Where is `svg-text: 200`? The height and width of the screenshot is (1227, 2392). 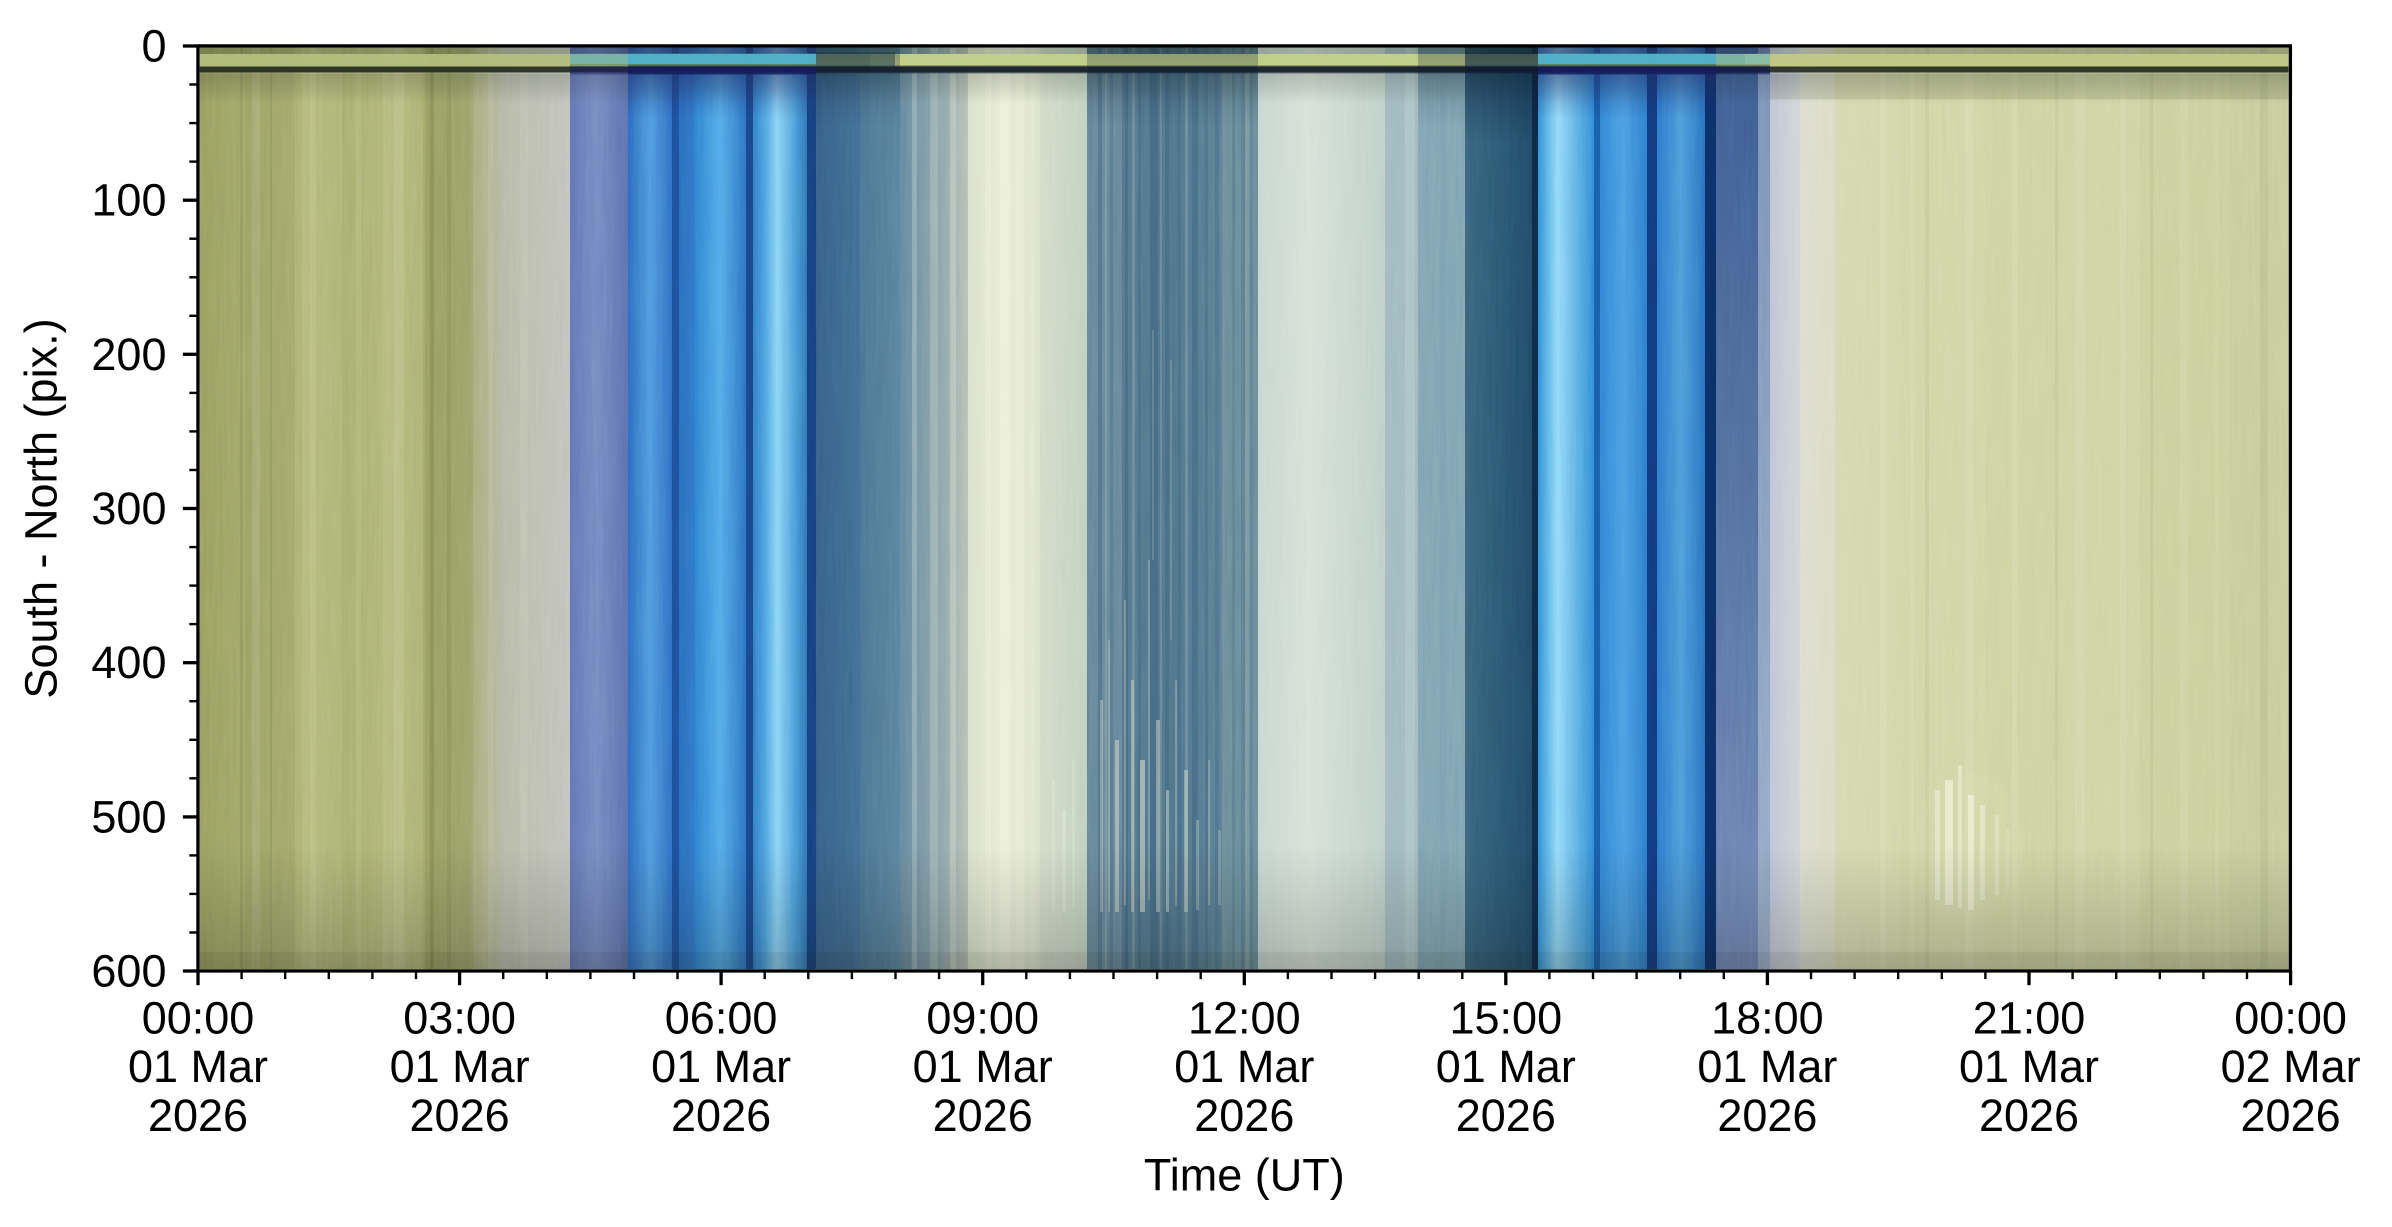 svg-text: 200 is located at coordinates (128, 354).